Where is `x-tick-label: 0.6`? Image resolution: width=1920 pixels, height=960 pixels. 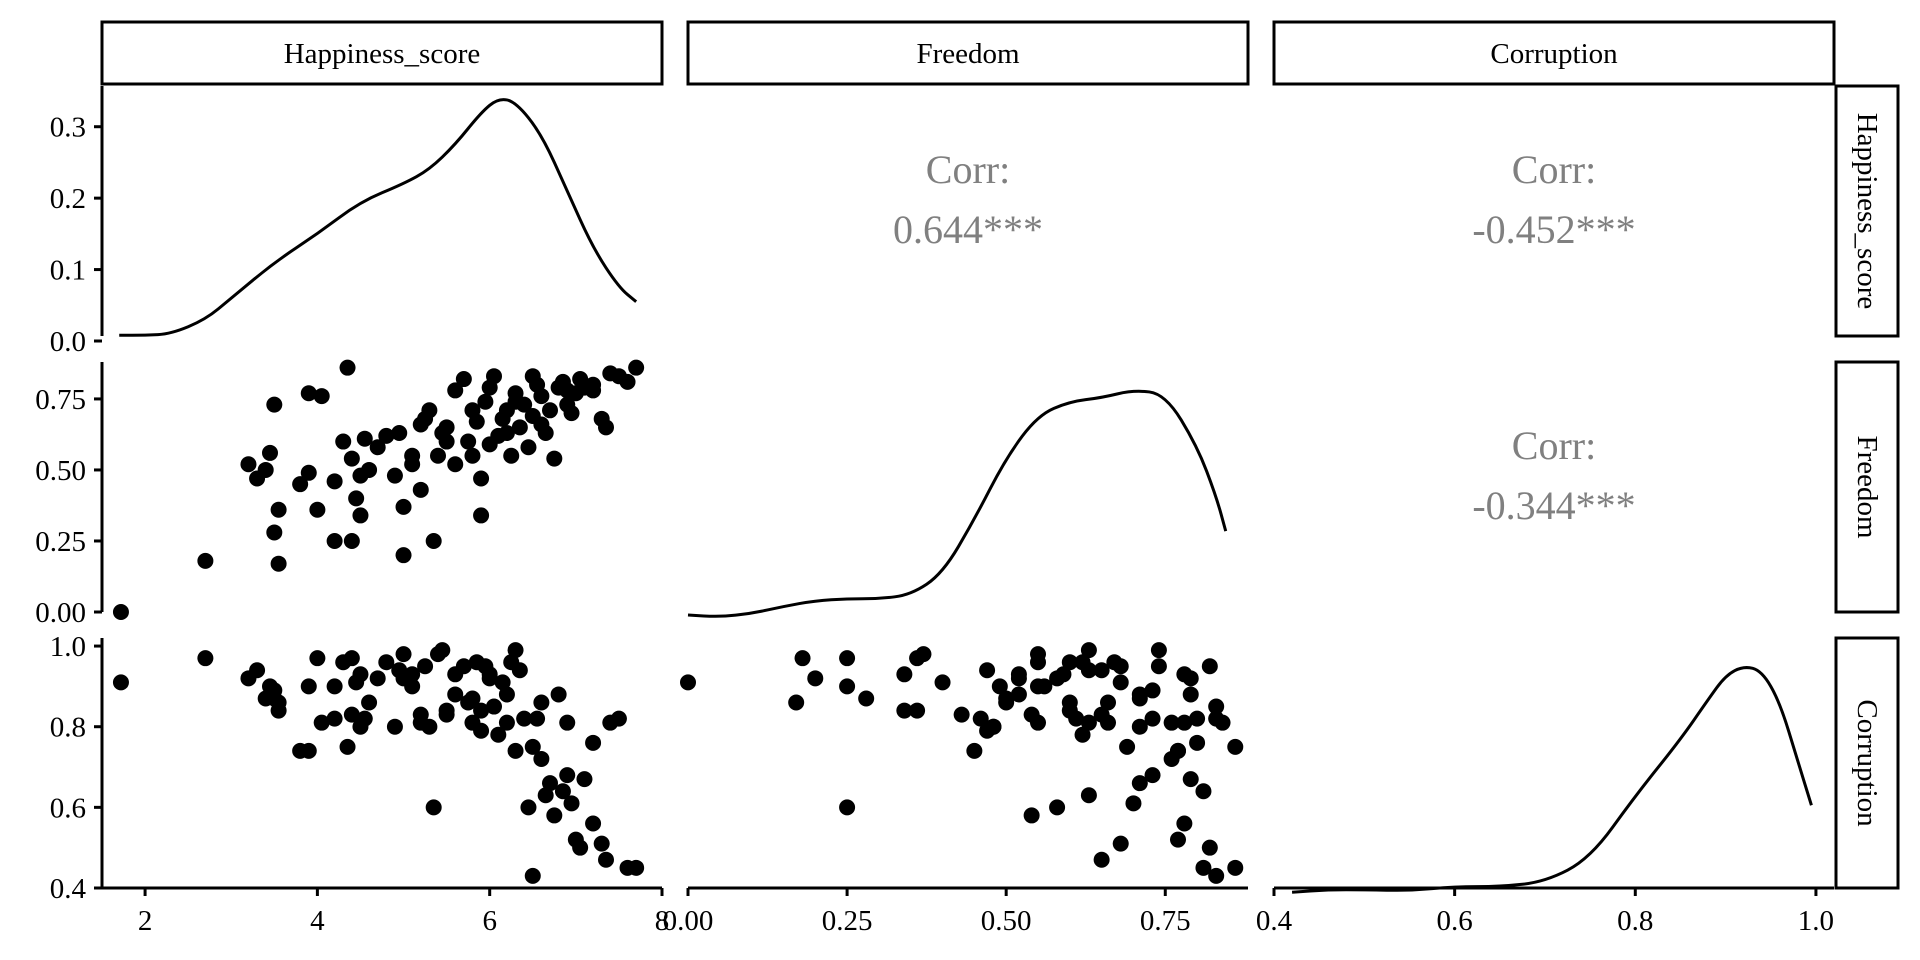
x-tick-label: 0.6 is located at coordinates (1455, 921).